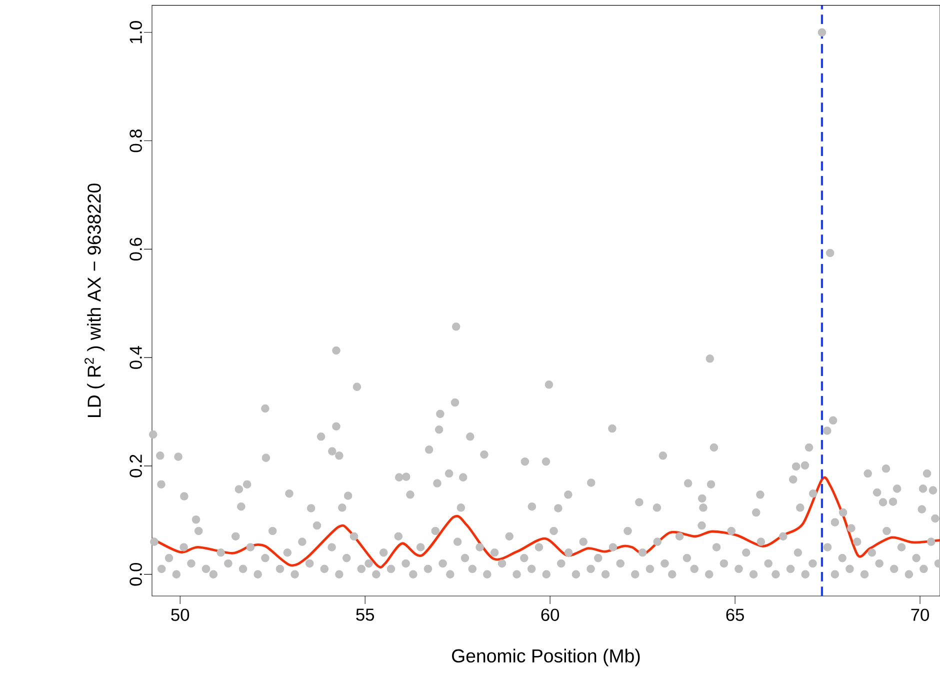  What do you see at coordinates (136, 141) in the screenshot?
I see `y-tick-label: 0.8` at bounding box center [136, 141].